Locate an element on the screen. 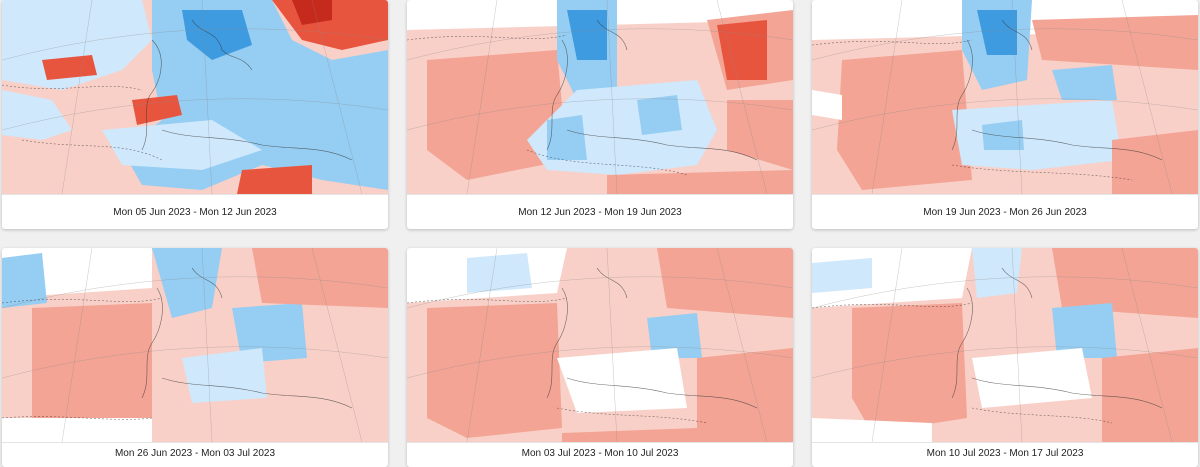  date-range-label: Mon 12 Jun 2023 - Mon 19 Jun 2023 is located at coordinates (600, 211).